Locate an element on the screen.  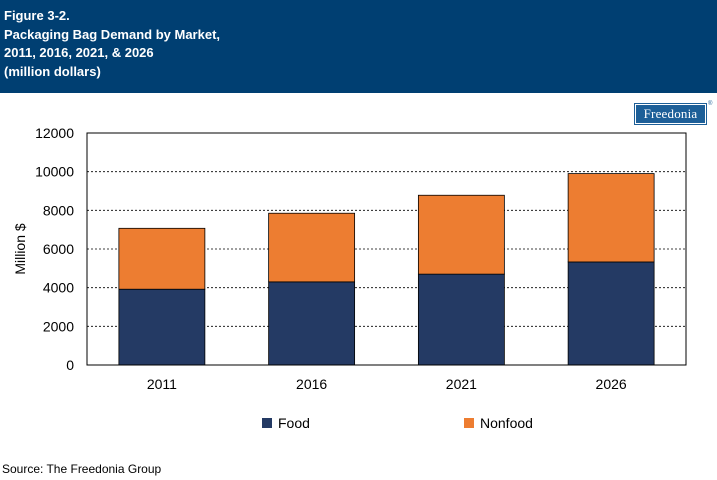
legend-swatch-food is located at coordinates (267, 423).